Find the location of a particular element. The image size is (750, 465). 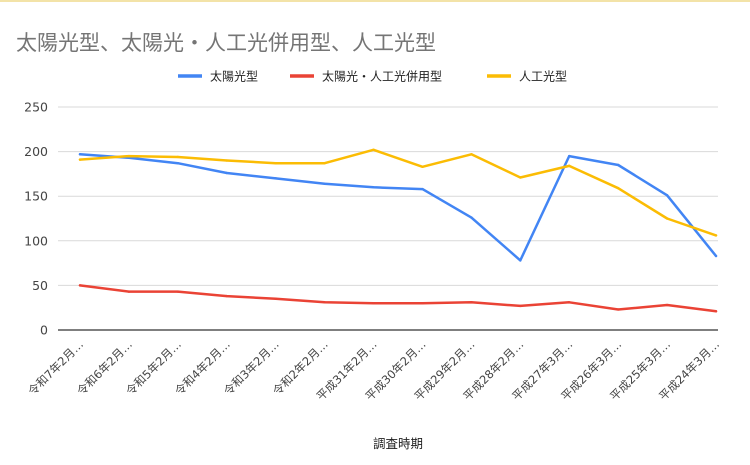

legend-item-2: 人工光型 is located at coordinates (527, 77).